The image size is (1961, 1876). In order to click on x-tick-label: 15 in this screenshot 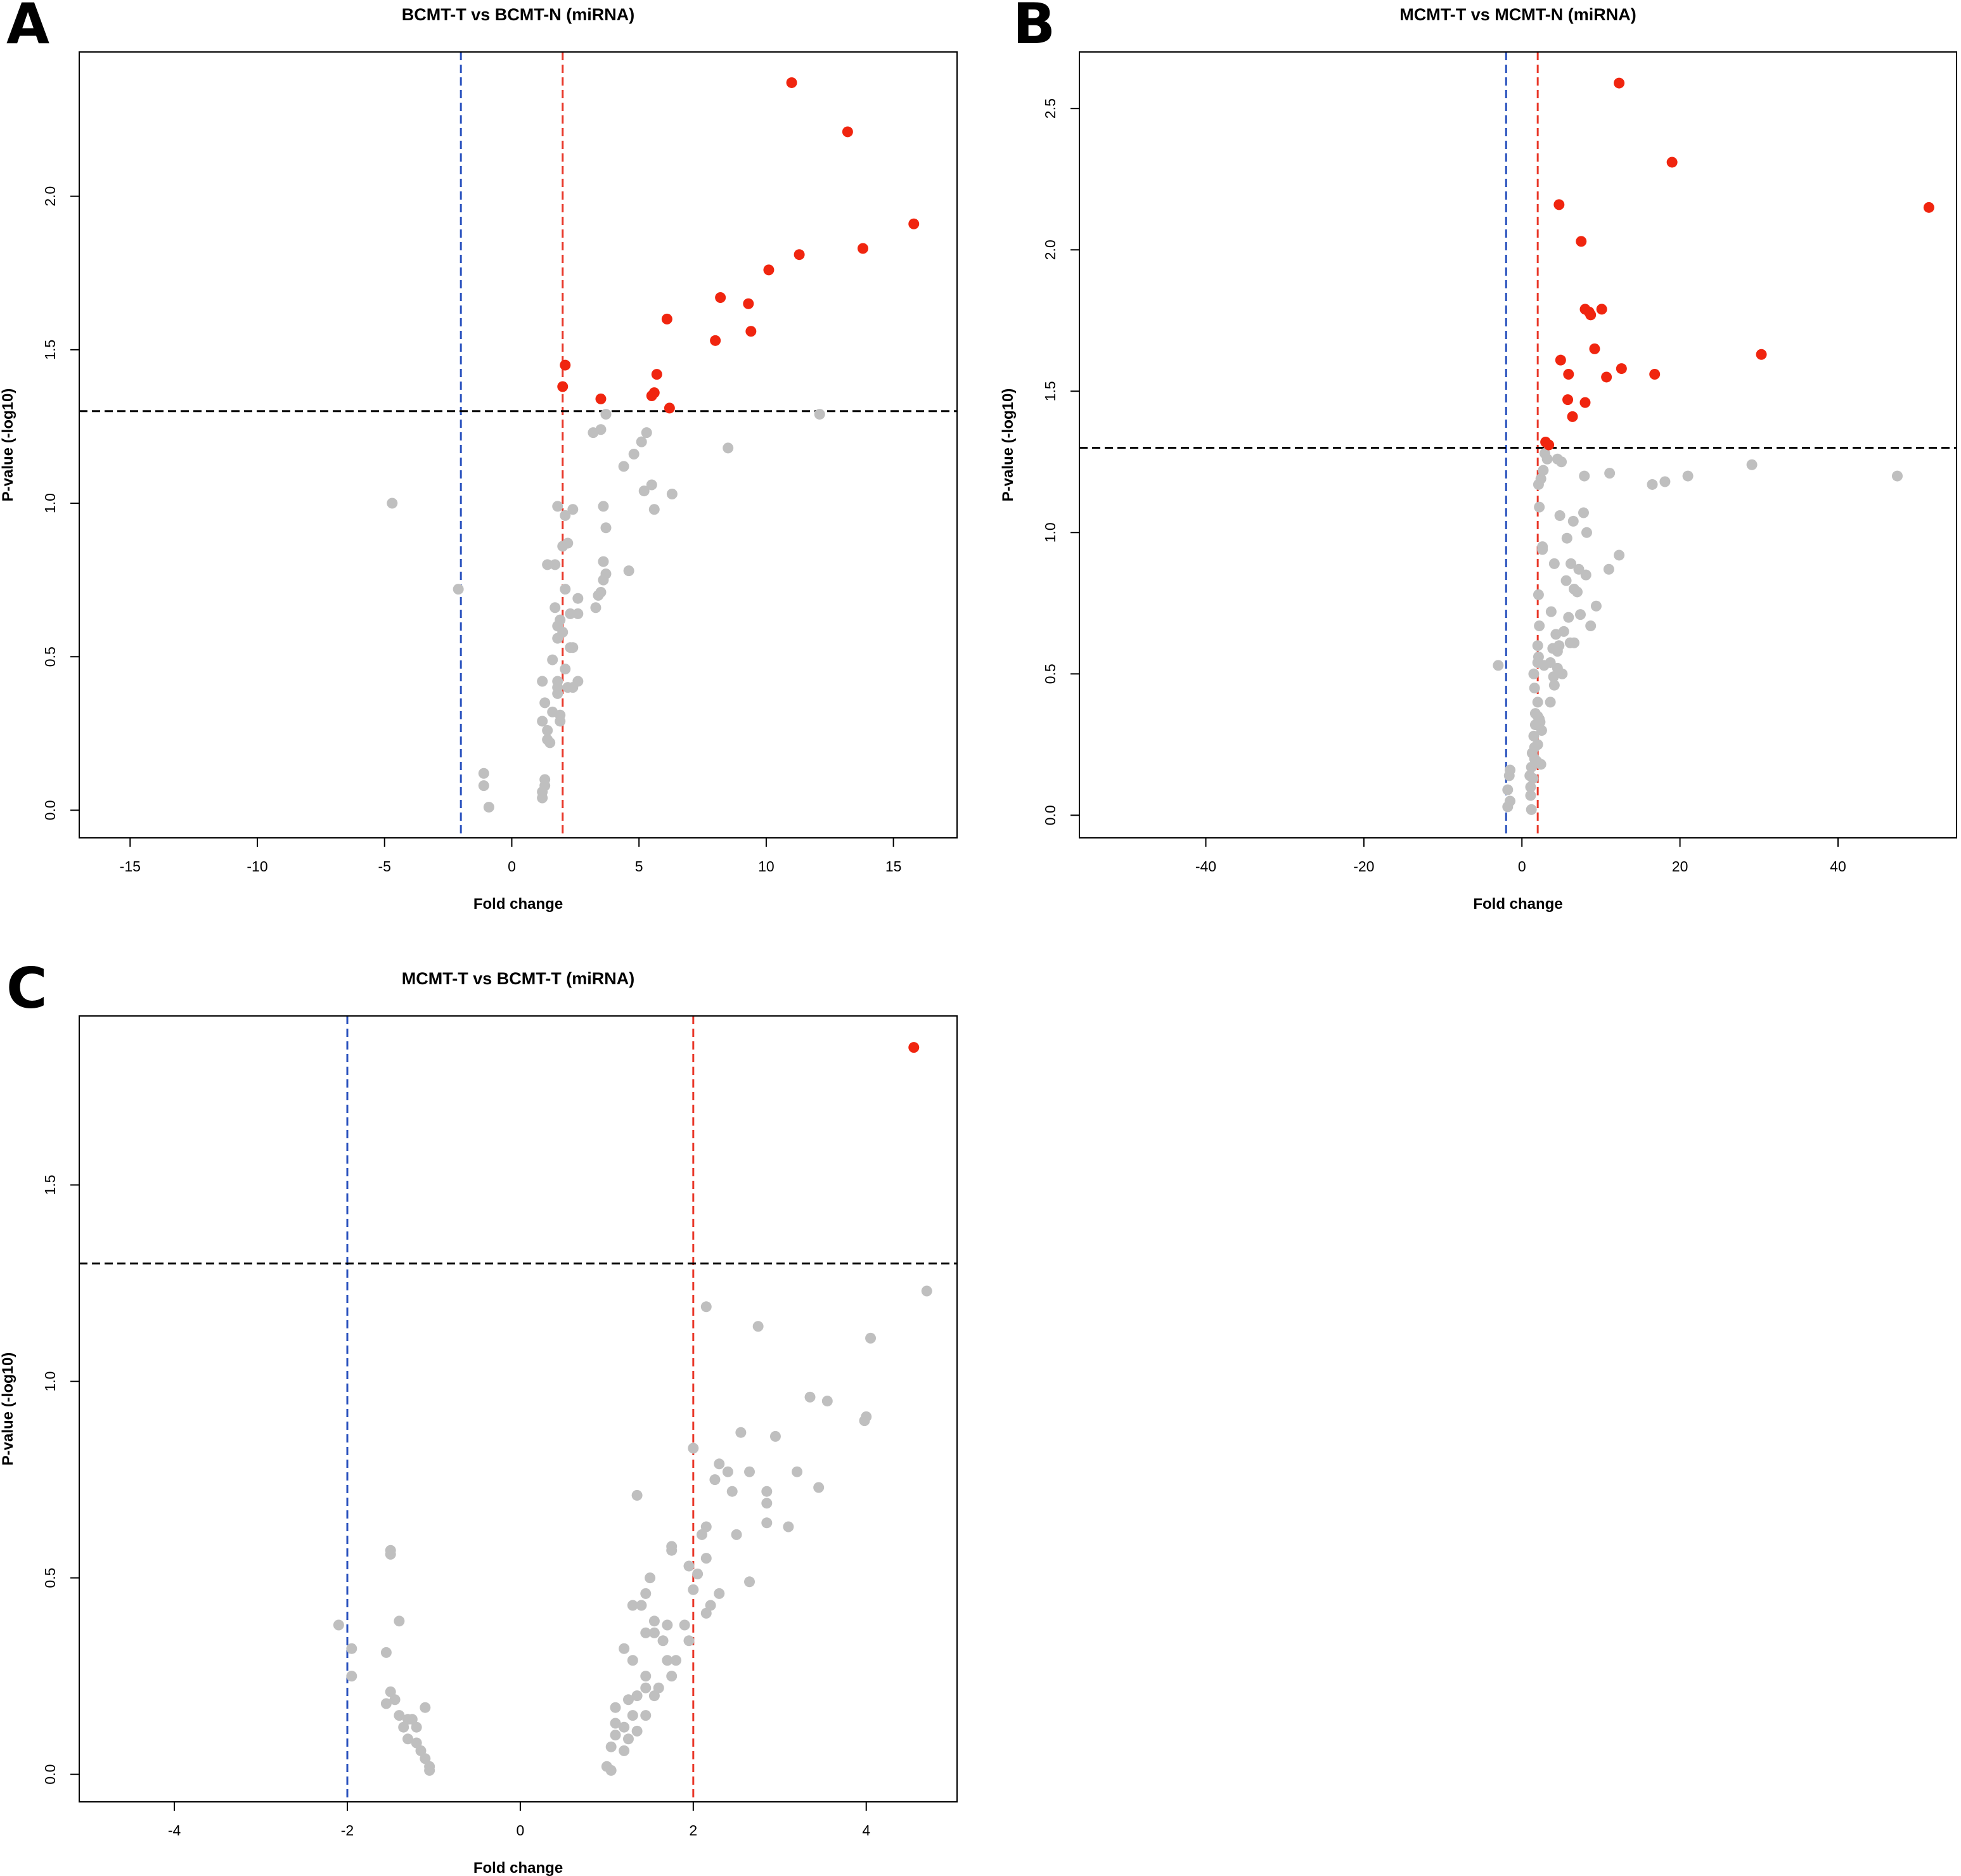, I will do `click(893, 866)`.